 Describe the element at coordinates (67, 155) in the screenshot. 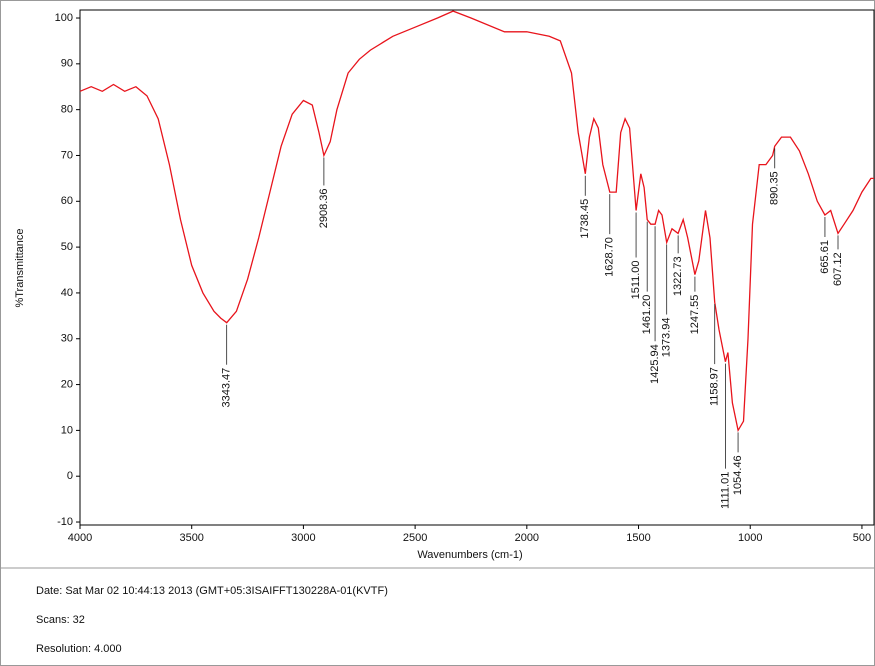

I see `y-tick-label: 70` at that location.